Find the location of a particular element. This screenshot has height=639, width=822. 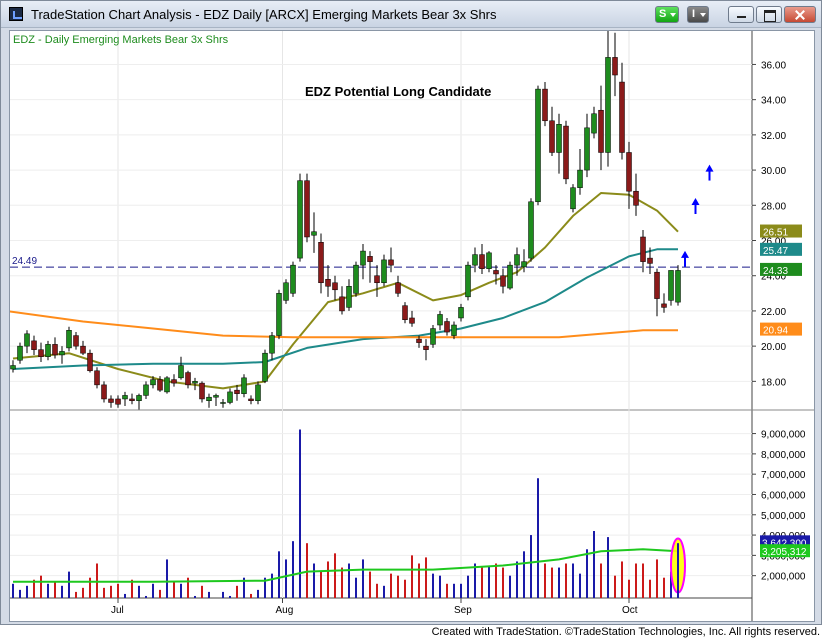

price-label-text: 25.47 is located at coordinates (775, 251).